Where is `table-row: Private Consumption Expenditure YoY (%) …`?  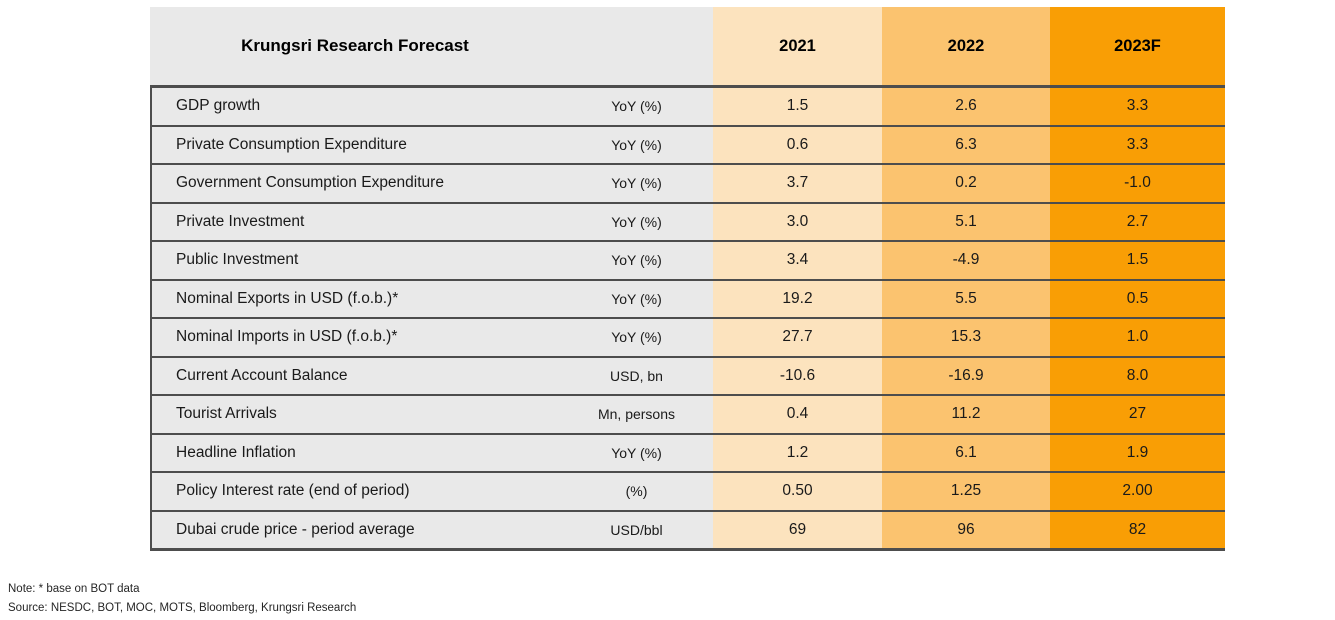
table-row: Private Consumption Expenditure YoY (%) … is located at coordinates (687, 145).